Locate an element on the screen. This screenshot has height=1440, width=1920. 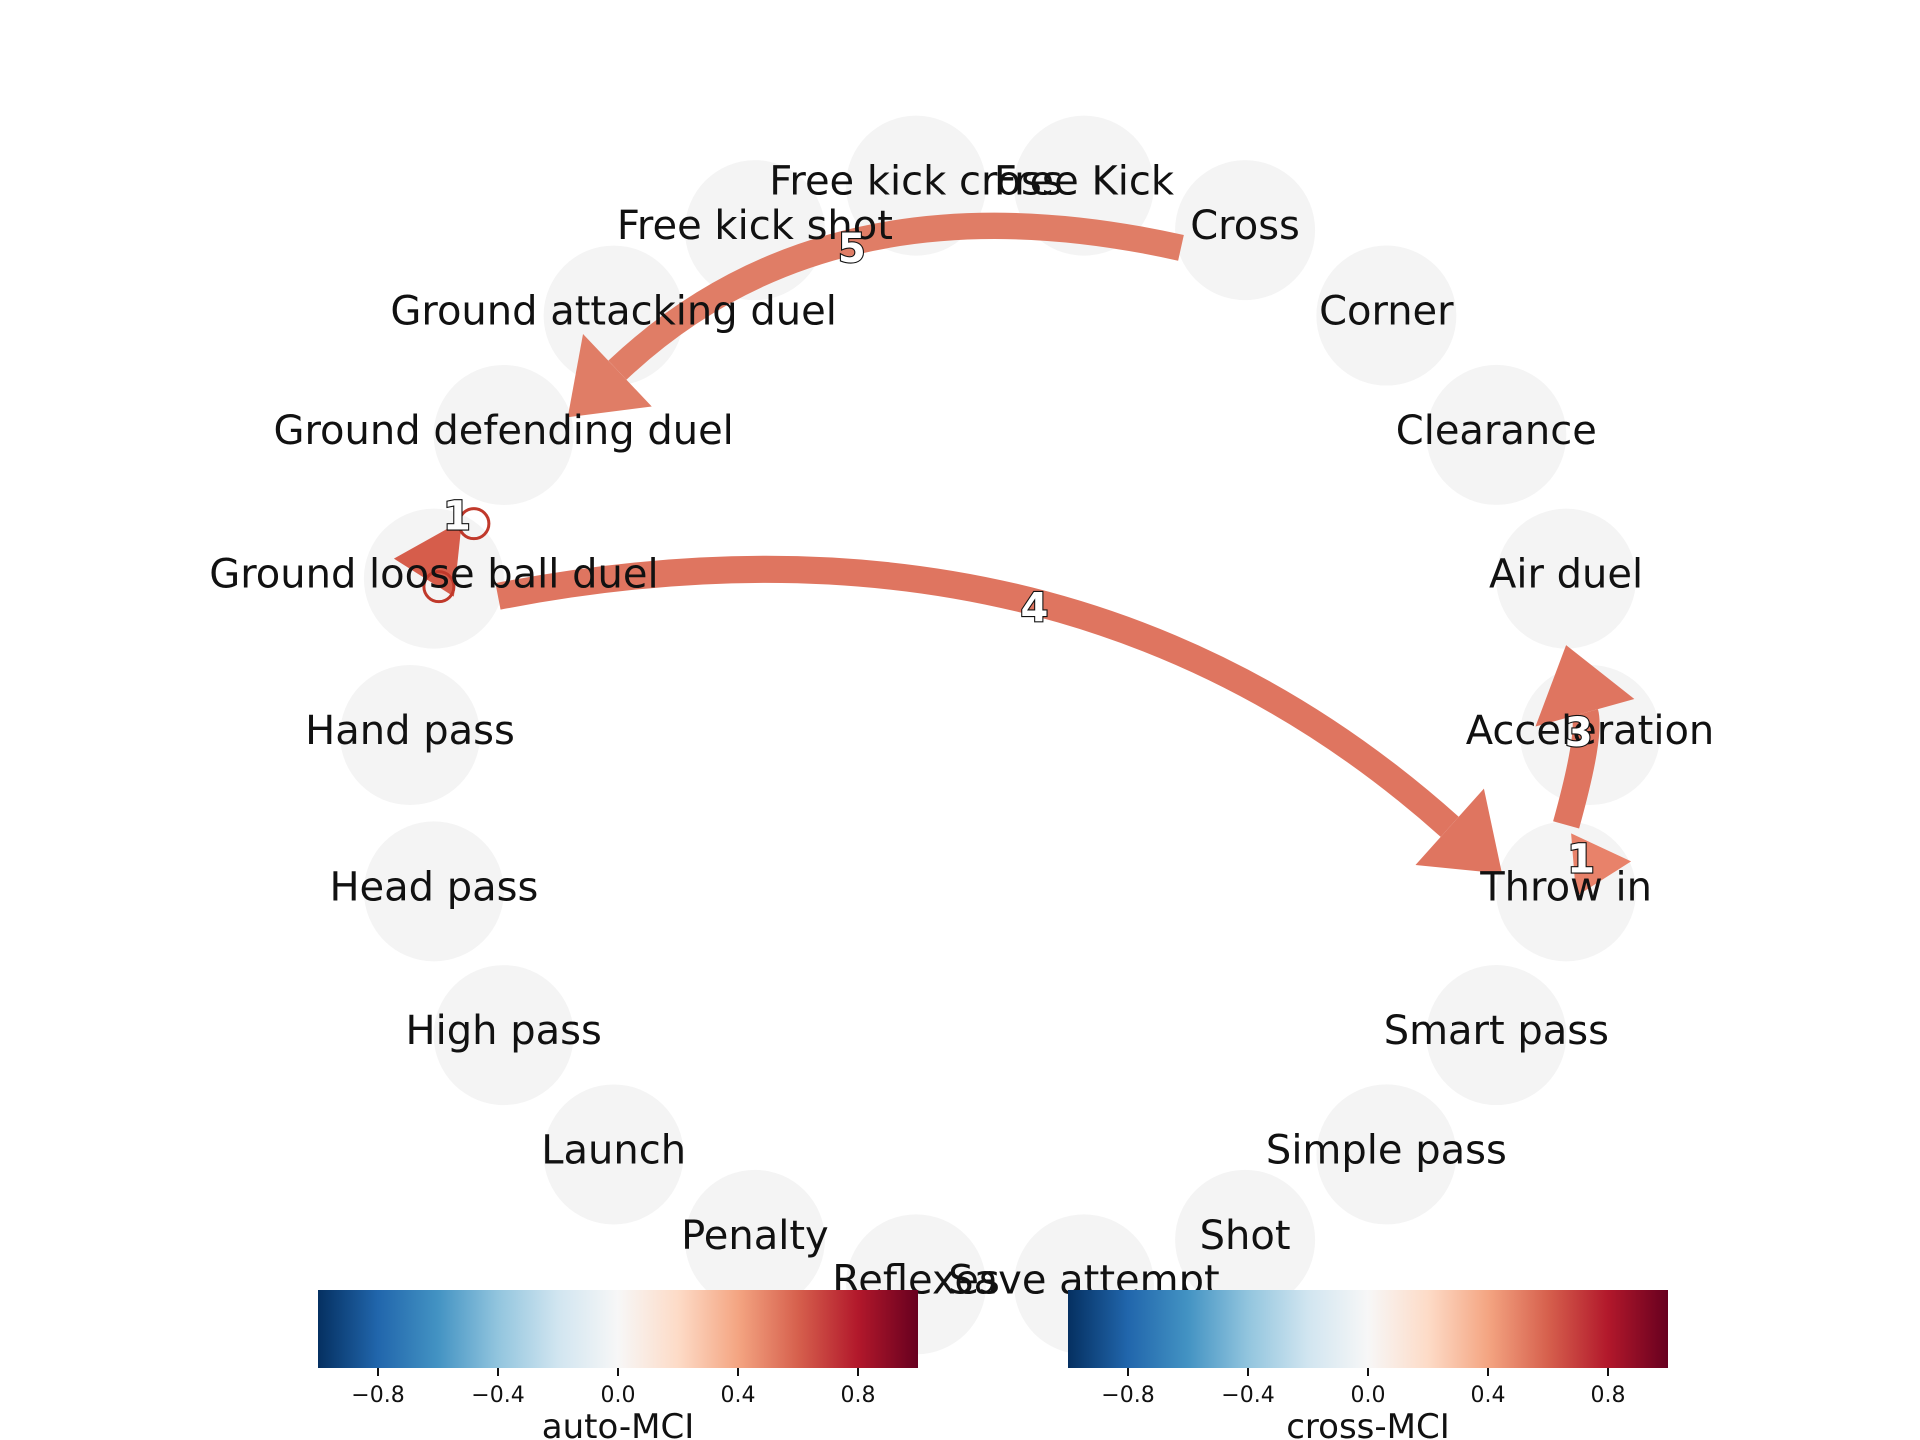
colorbar-cross-mci: −0.8 −0.4 0.0 0.4 0.8 cross-MCI is located at coordinates (1368, 1365).